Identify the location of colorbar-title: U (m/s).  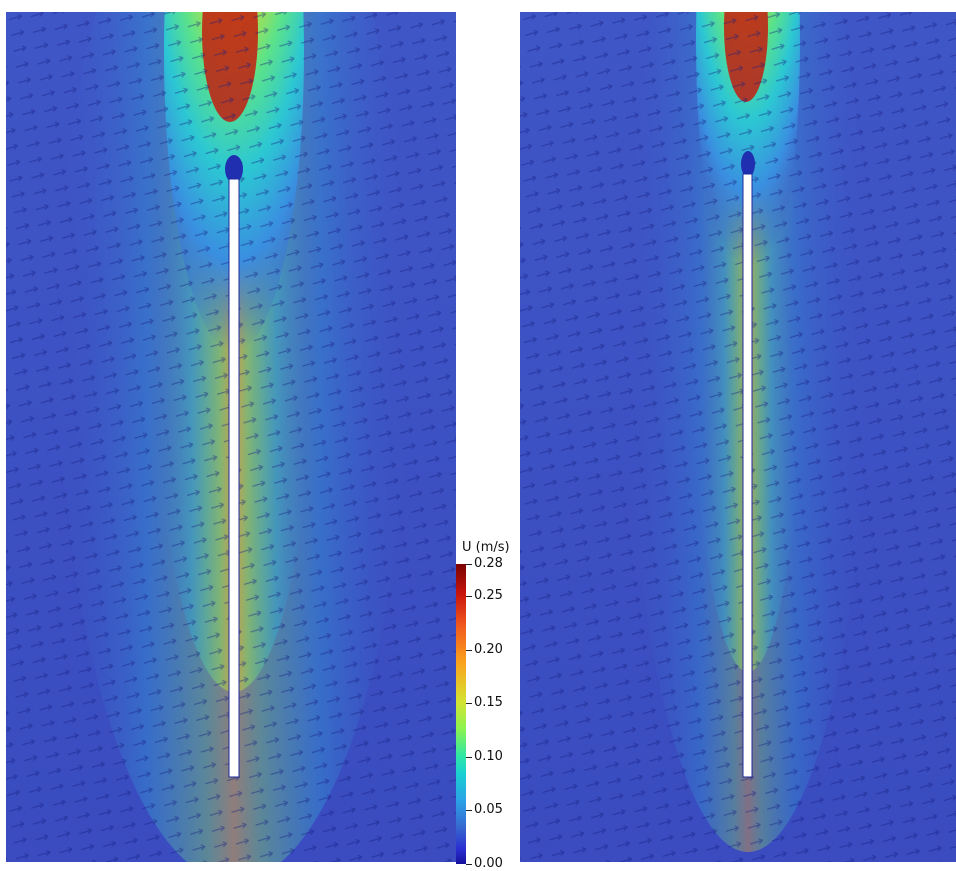
(486, 547).